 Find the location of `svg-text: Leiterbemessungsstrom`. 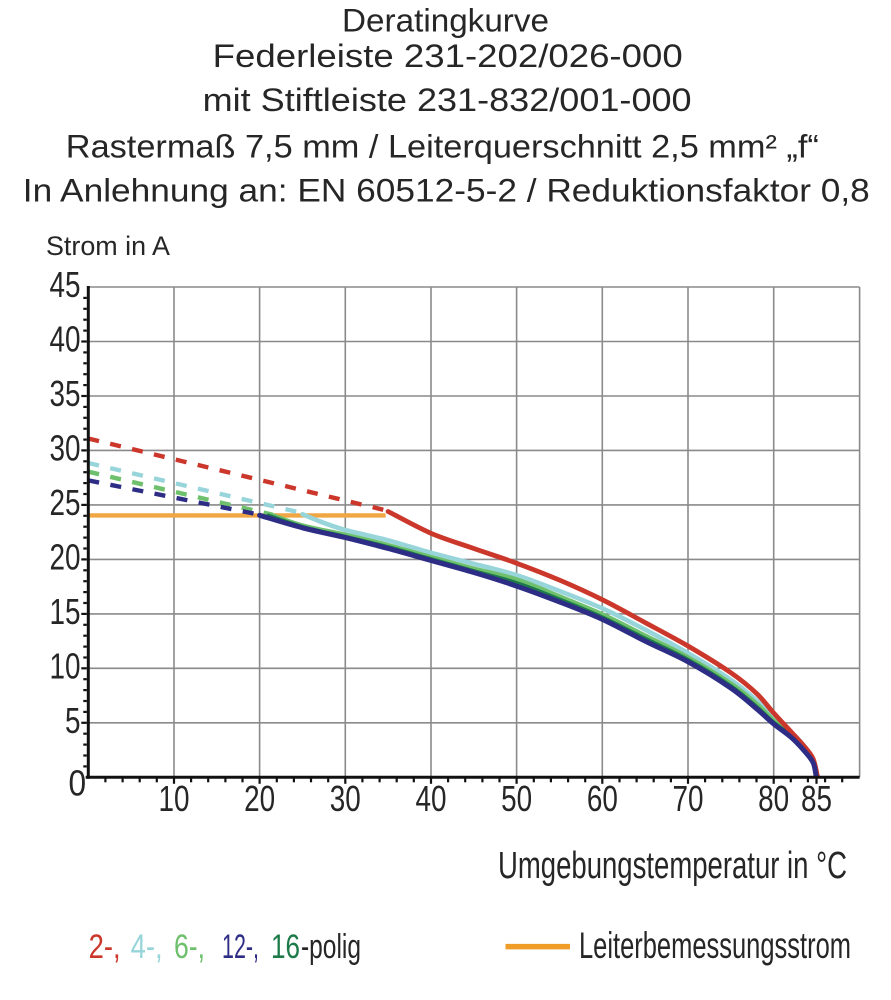

svg-text: Leiterbemessungsstrom is located at coordinates (715, 945).